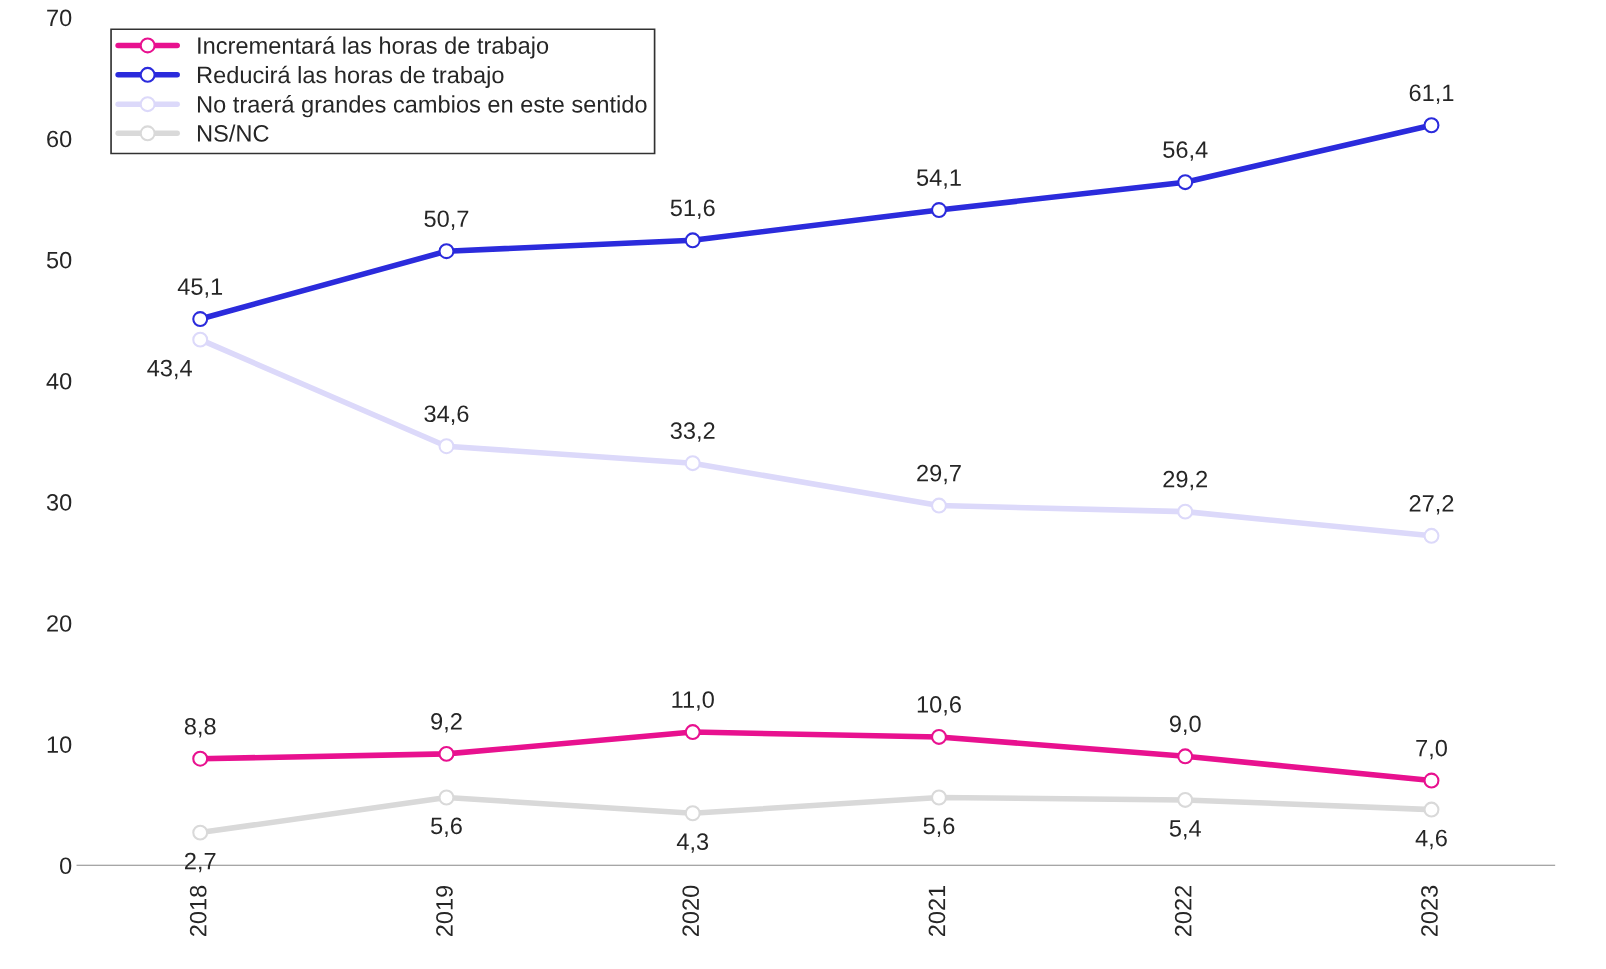  I want to click on data-label: 4,6, so click(1431, 839).